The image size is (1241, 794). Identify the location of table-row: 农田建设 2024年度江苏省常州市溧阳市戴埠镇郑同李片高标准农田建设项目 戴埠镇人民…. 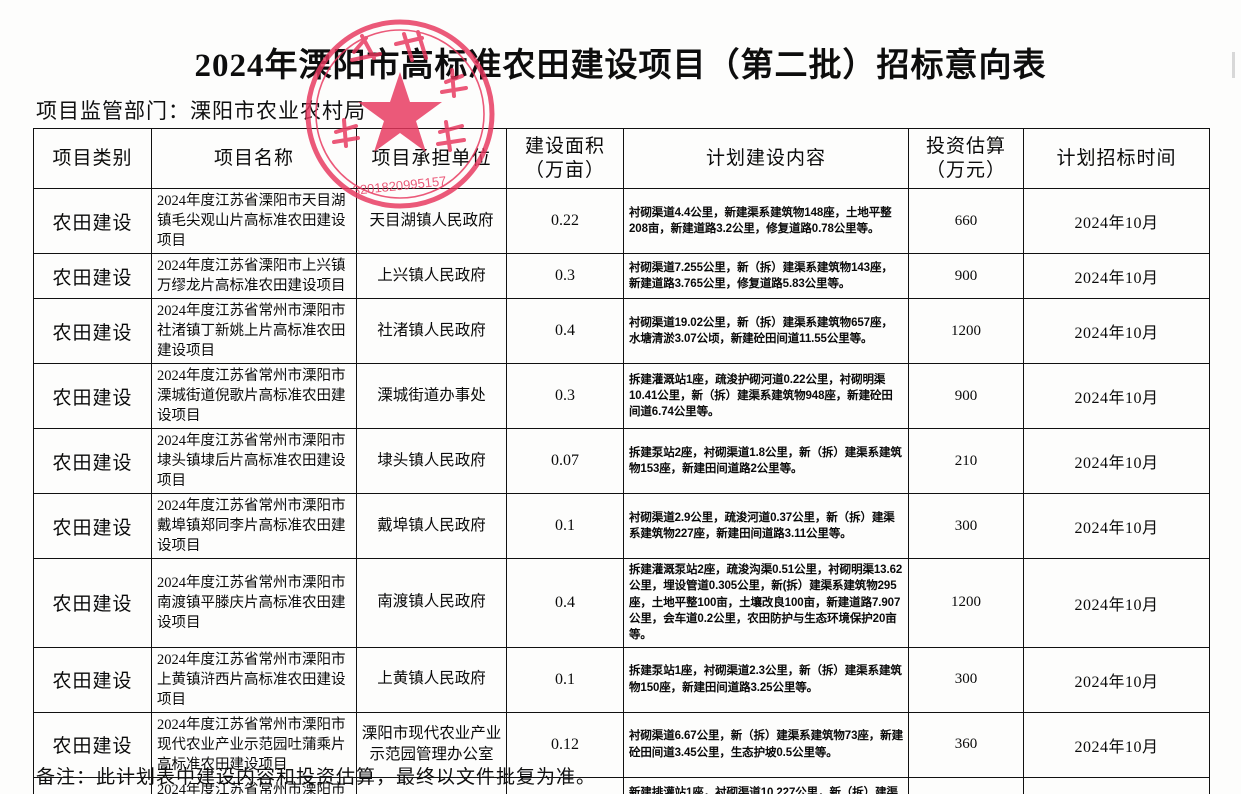
(621, 526).